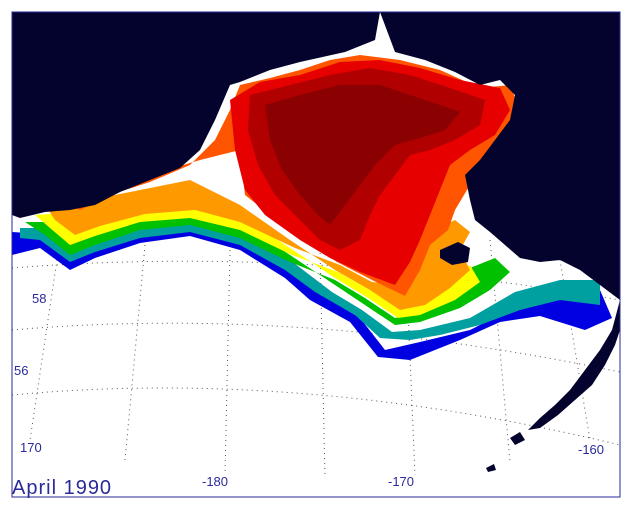  What do you see at coordinates (31, 447) in the screenshot?
I see `label-lon-170-west: 170` at bounding box center [31, 447].